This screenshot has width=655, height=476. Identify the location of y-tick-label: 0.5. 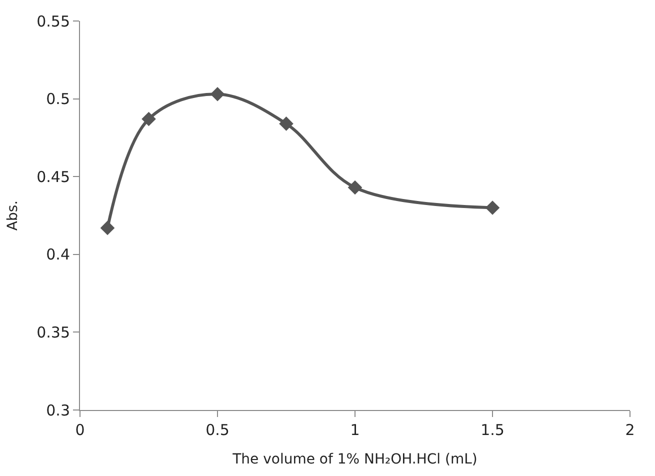
(58, 99).